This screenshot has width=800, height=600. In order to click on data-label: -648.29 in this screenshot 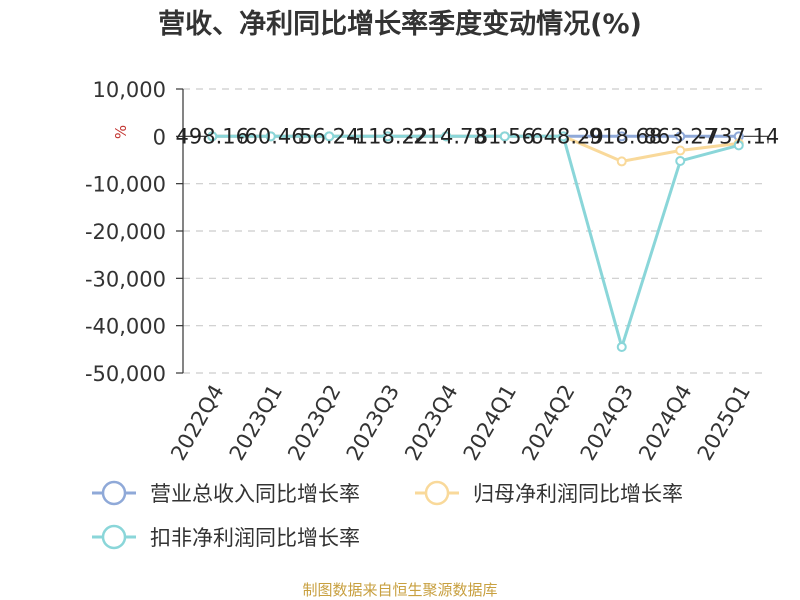, I will do `click(563, 136)`.